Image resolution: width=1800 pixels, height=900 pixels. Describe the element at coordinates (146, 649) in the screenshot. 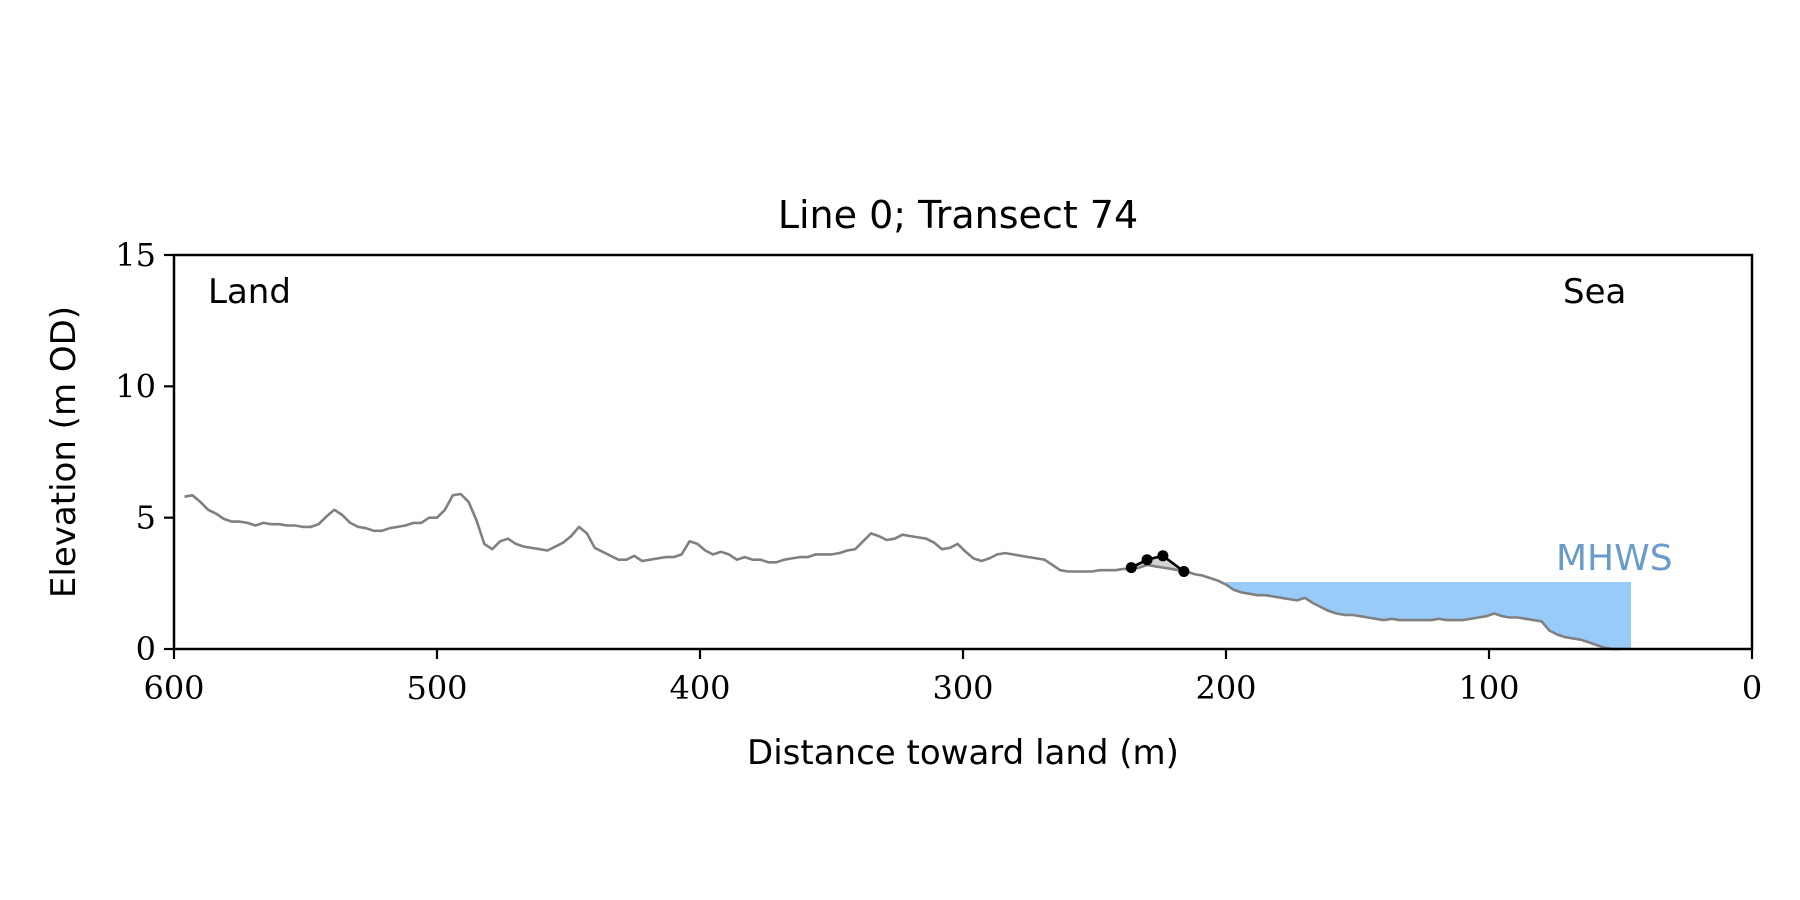

I see `y-tick-label: 0` at that location.